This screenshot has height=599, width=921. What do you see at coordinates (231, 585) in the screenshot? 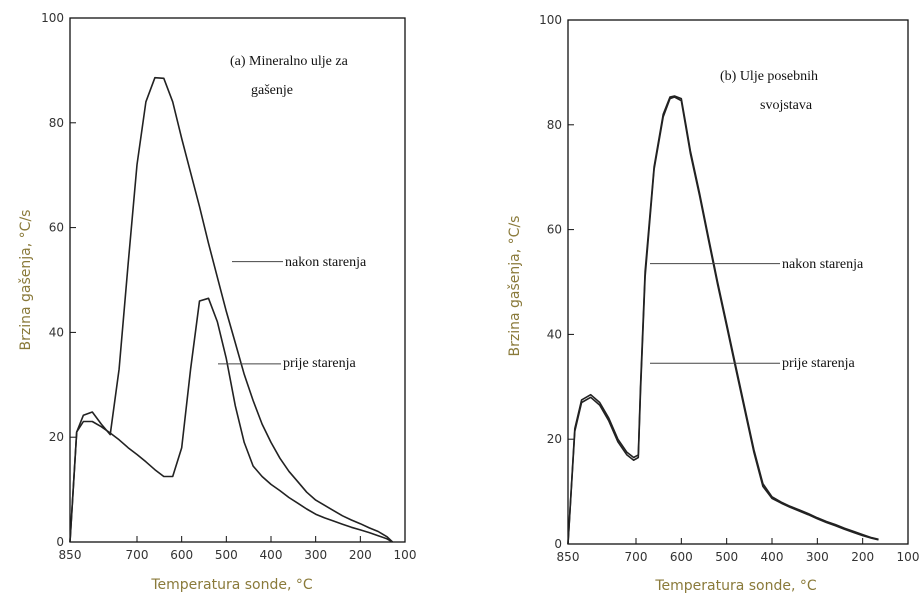
I see `chart-a-x-label: Temperatura sonde, °C` at bounding box center [231, 585].